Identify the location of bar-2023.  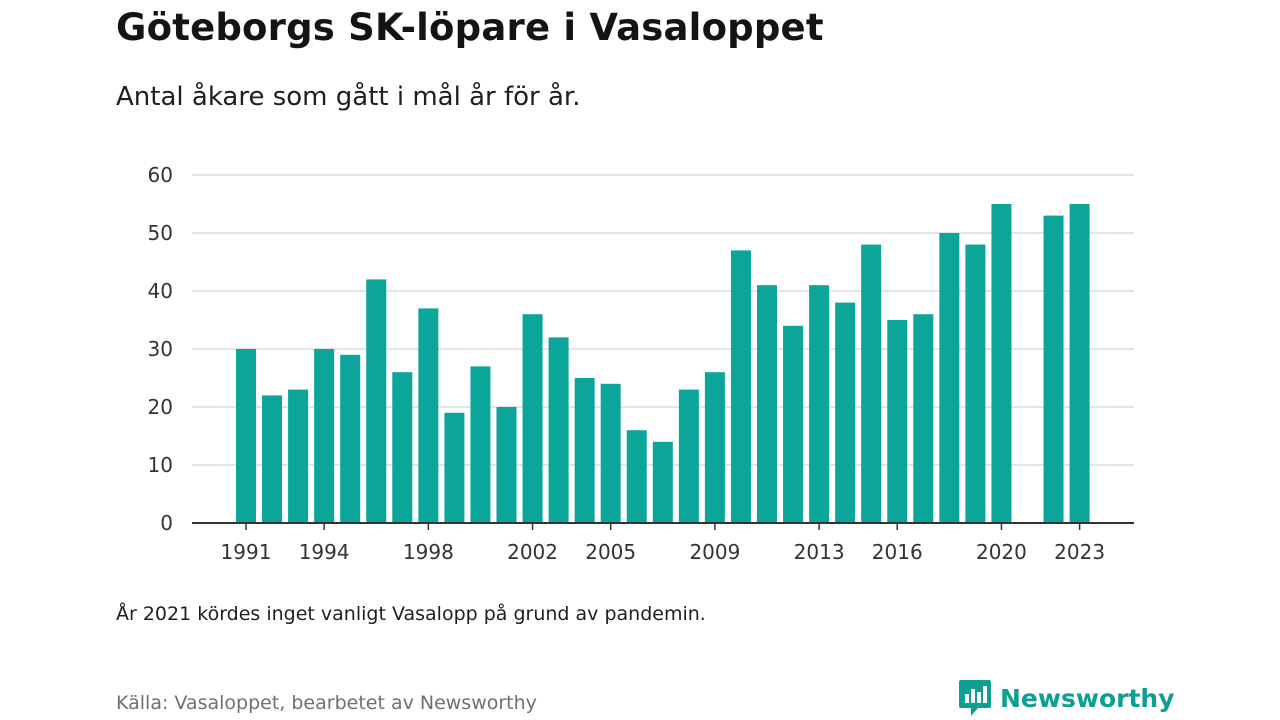
(1079, 363).